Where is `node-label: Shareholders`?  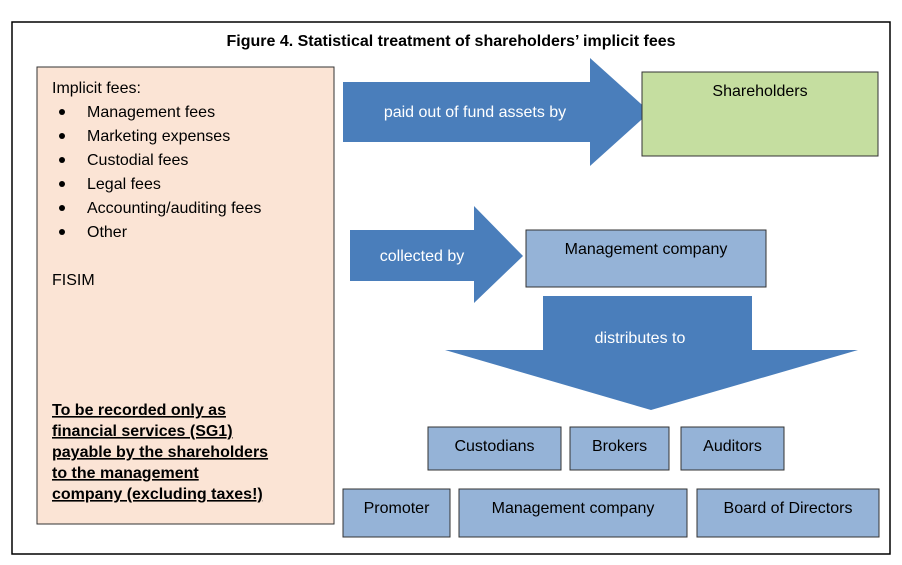
node-label: Shareholders is located at coordinates (759, 91).